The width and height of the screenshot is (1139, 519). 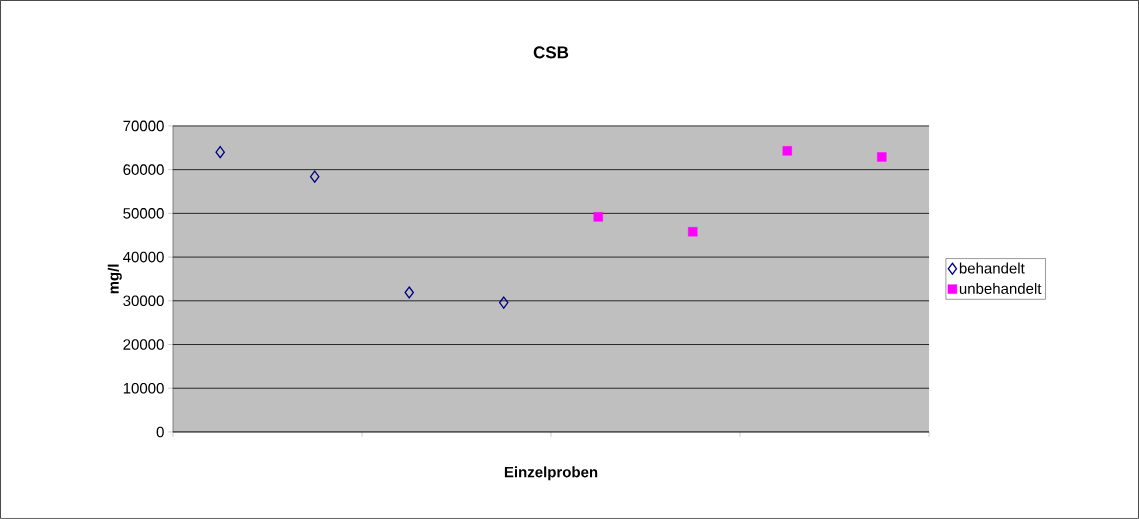 I want to click on y-tick-label: 20000, so click(x=143, y=344).